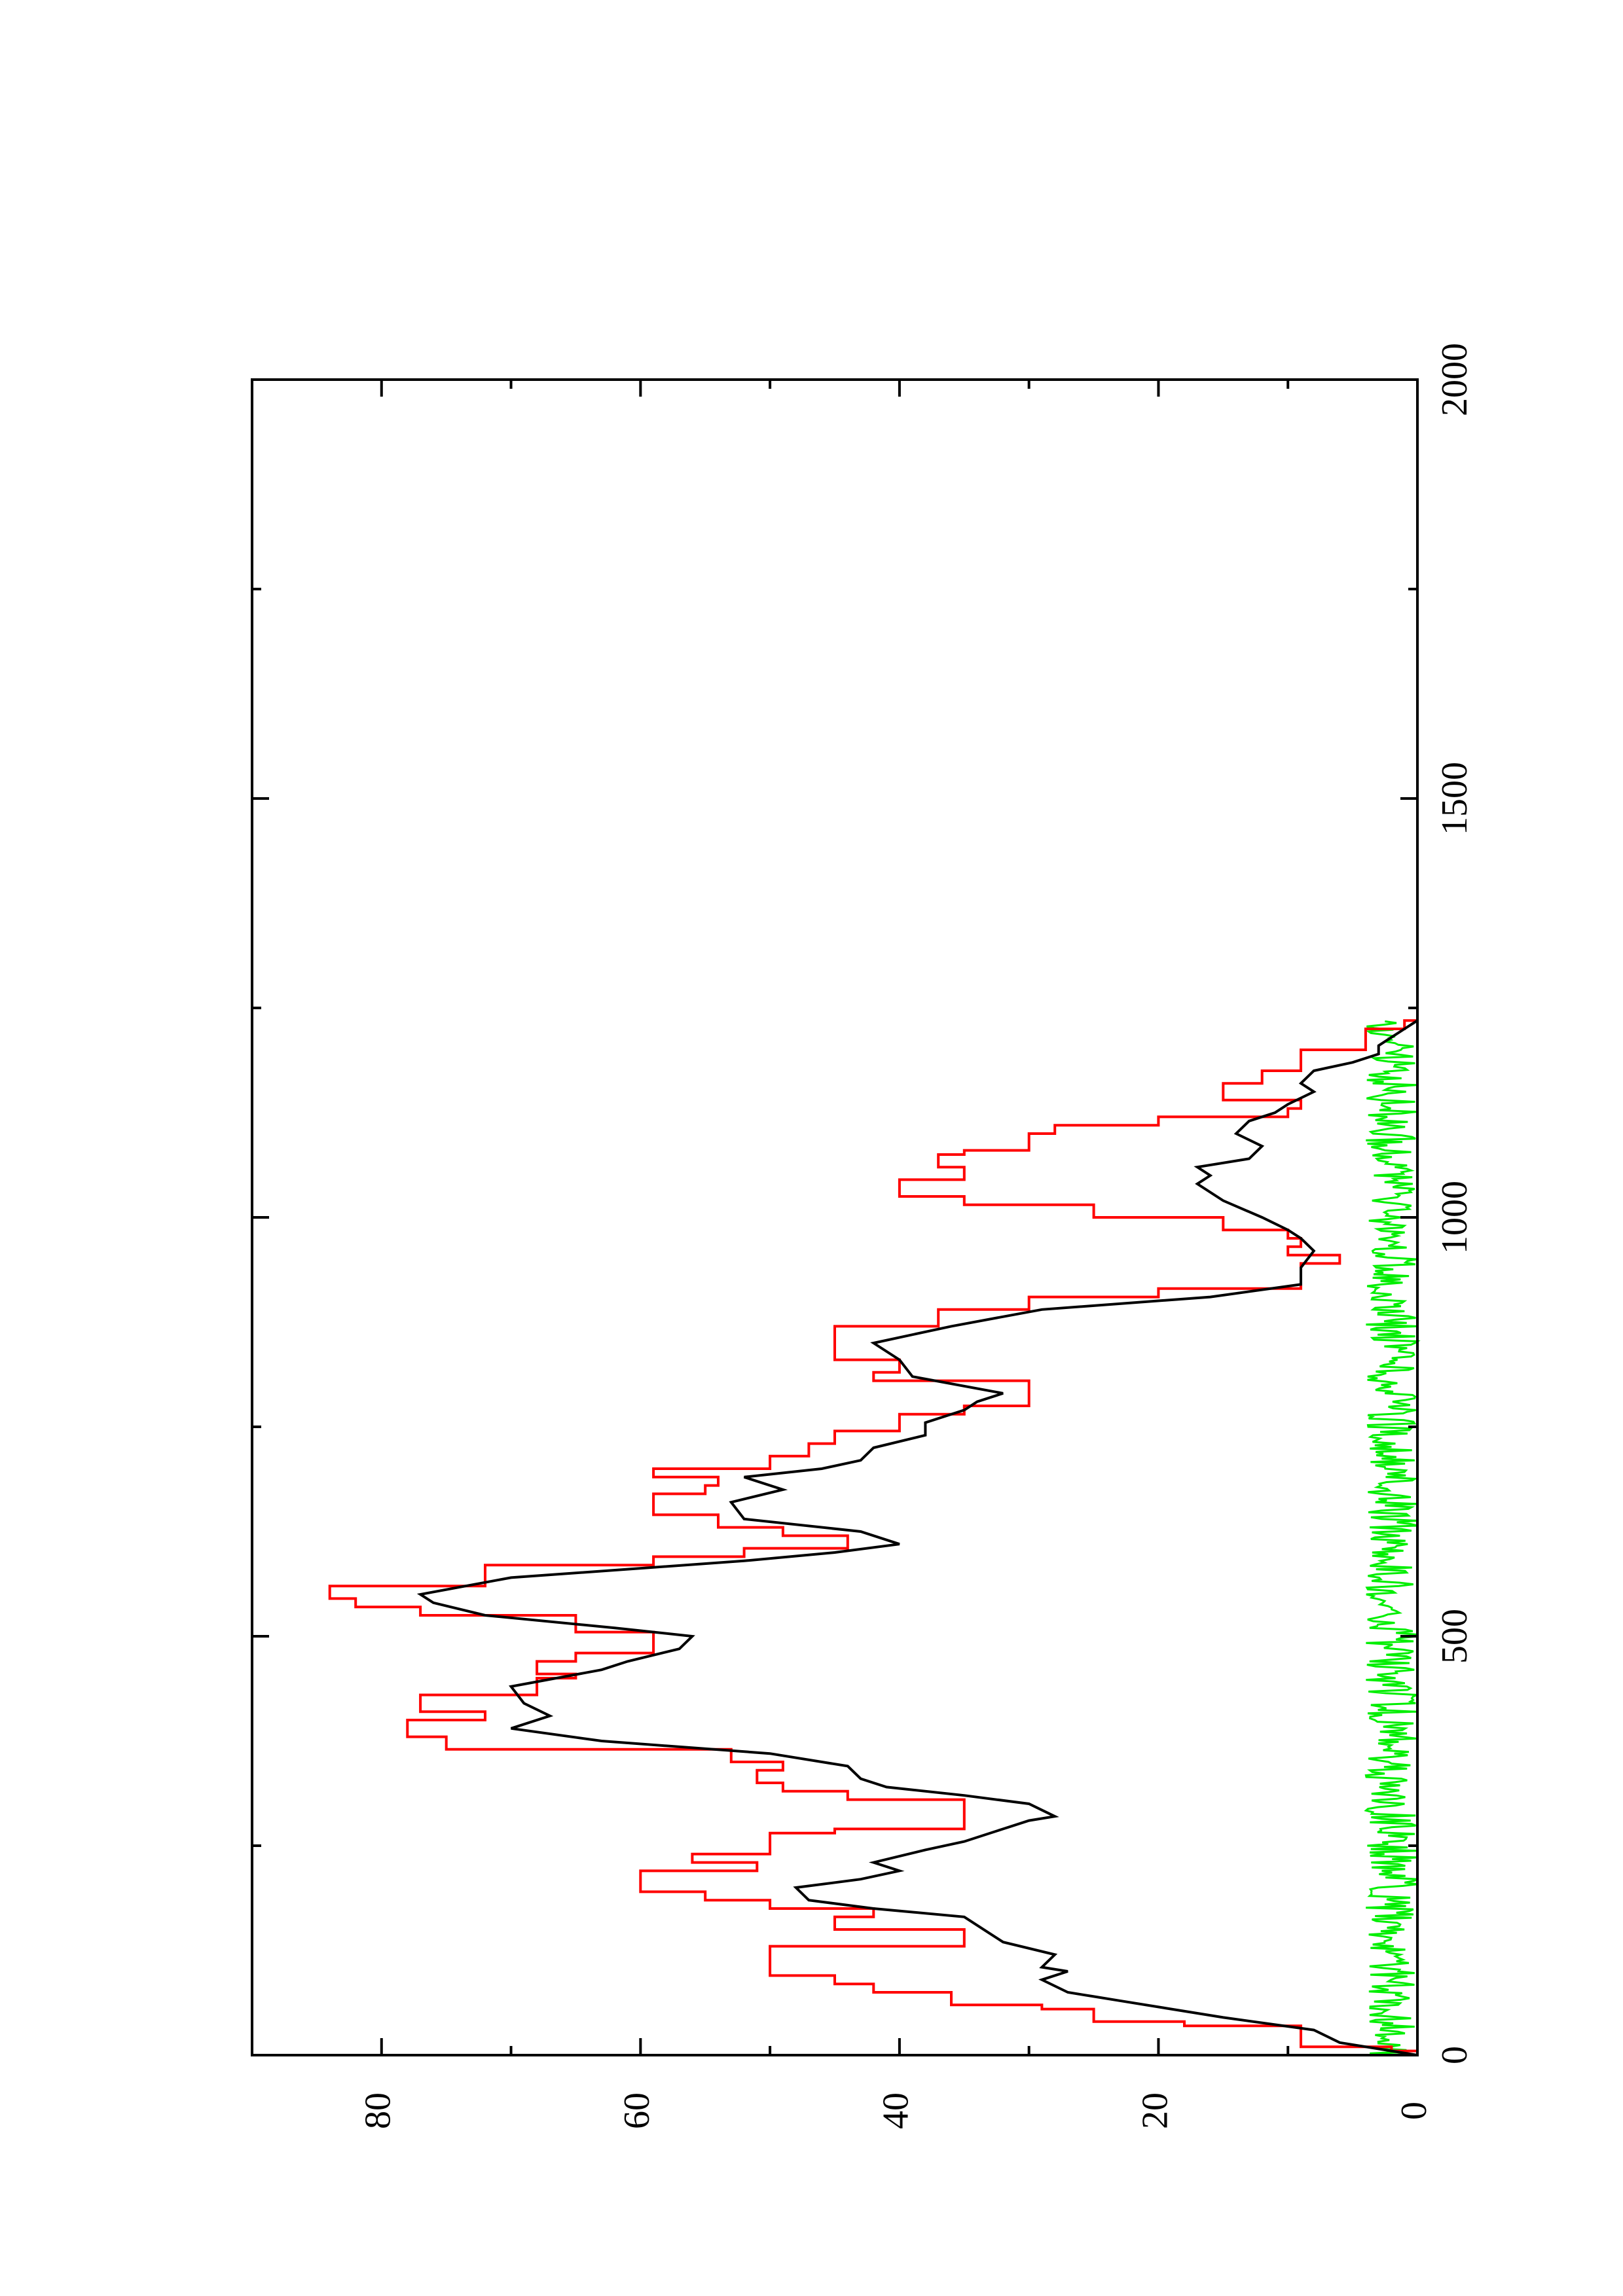 This screenshot has height=2296, width=1623. What do you see at coordinates (1454, 798) in the screenshot?
I see `x-tick-label: 1500` at bounding box center [1454, 798].